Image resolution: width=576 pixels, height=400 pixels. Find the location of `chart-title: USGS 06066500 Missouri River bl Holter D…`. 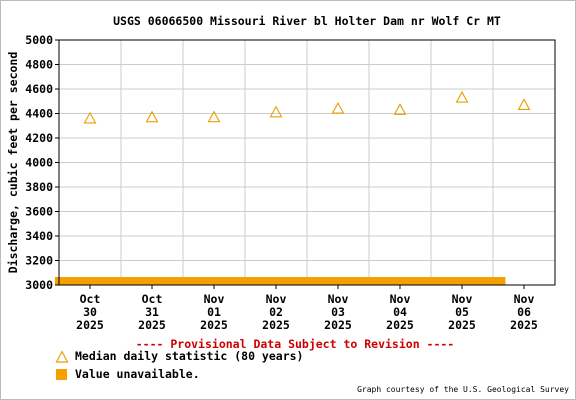

chart-title: USGS 06066500 Missouri River bl Holter D… is located at coordinates (307, 21).